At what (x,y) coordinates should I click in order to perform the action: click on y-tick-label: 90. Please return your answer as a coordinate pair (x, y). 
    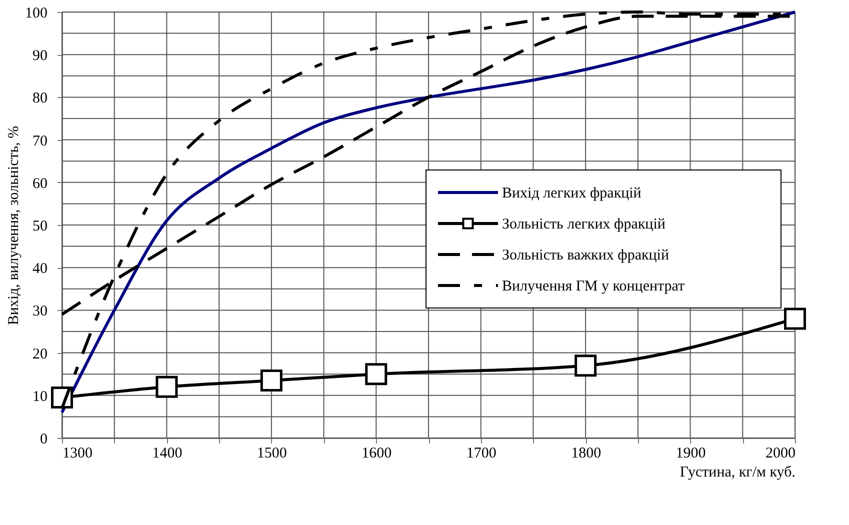
    Looking at the image, I should click on (40, 56).